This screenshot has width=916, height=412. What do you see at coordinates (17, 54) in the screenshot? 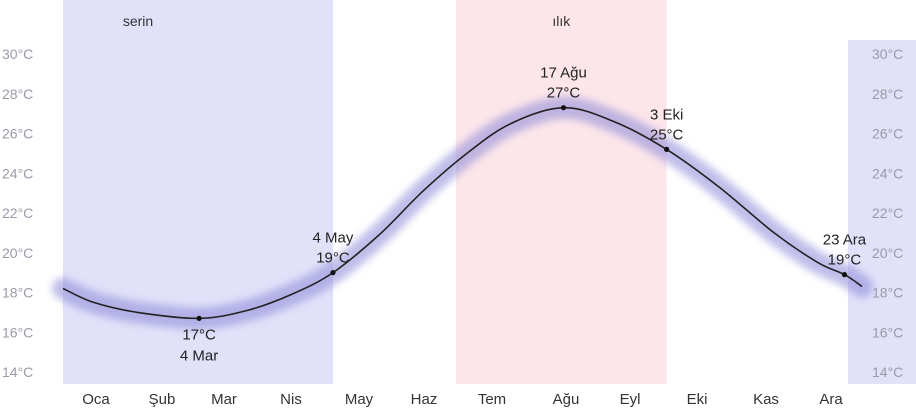
I see `y-tick-left: 30°C` at bounding box center [17, 54].